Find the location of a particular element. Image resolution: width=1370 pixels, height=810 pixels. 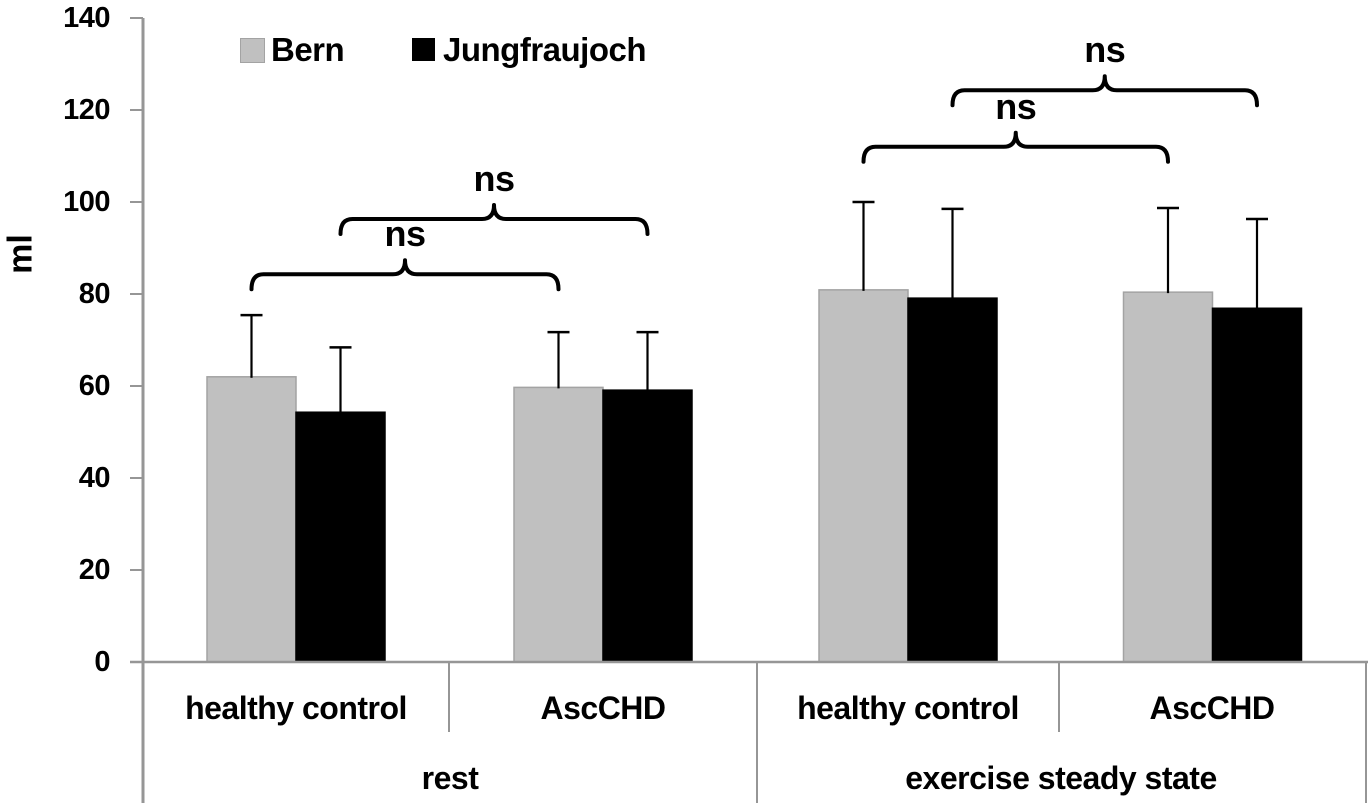

legend-swatch-bern is located at coordinates (252, 50).